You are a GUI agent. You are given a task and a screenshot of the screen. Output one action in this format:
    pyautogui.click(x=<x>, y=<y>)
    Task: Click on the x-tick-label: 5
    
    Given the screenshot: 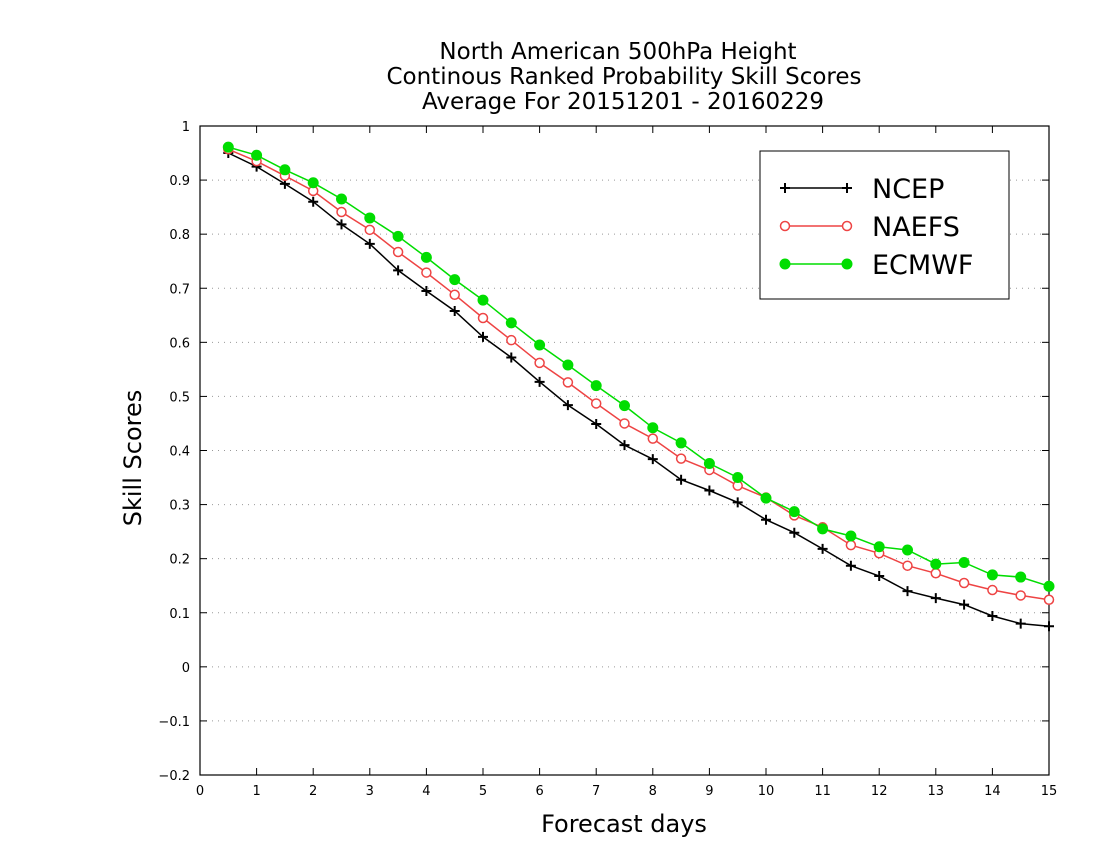 What is the action you would take?
    pyautogui.click(x=483, y=791)
    